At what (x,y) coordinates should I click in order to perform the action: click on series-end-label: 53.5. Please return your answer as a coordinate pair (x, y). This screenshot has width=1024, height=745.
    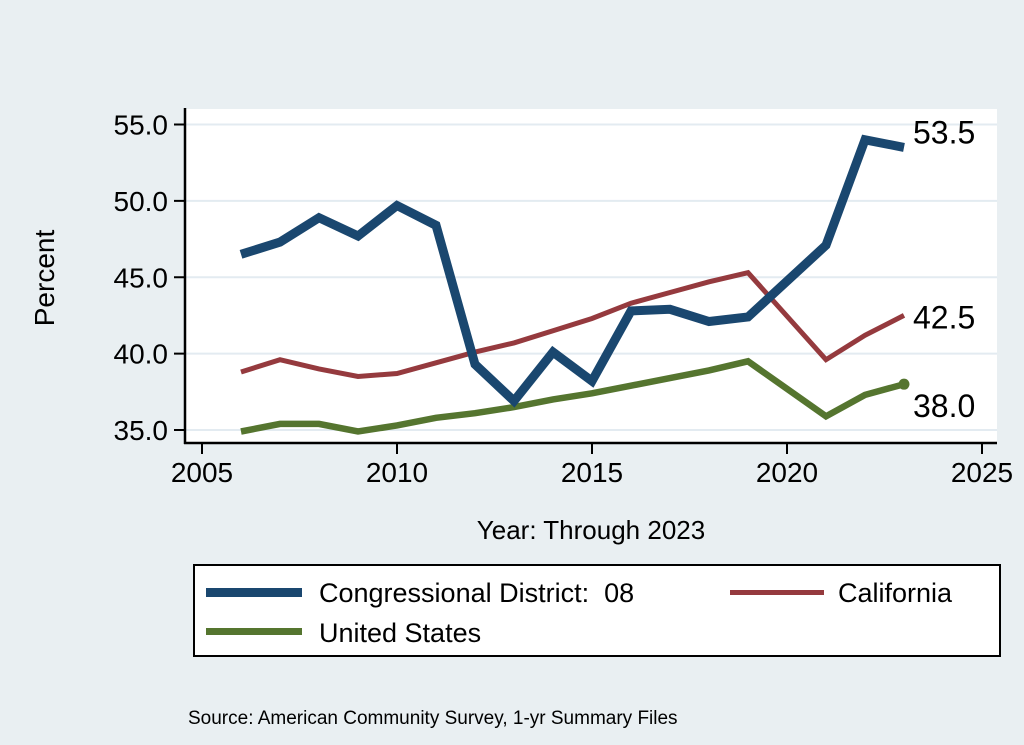
    Looking at the image, I should click on (944, 132).